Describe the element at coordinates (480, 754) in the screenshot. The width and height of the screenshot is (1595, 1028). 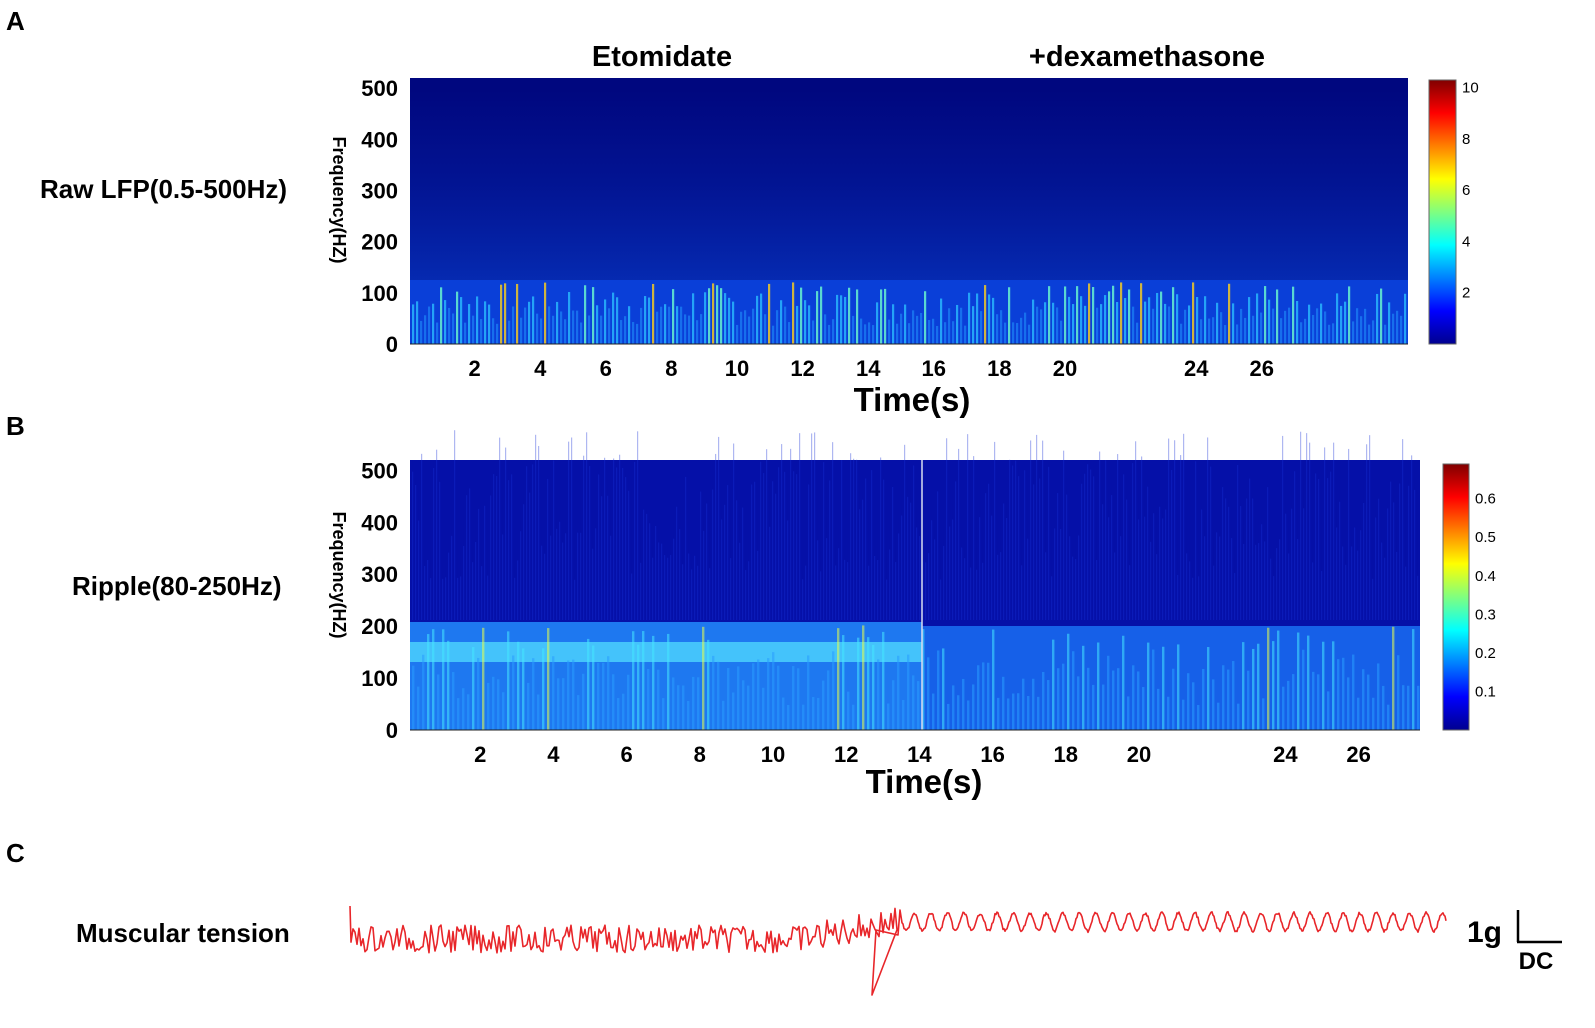
I see `x-tick-label-b-0: 2` at that location.